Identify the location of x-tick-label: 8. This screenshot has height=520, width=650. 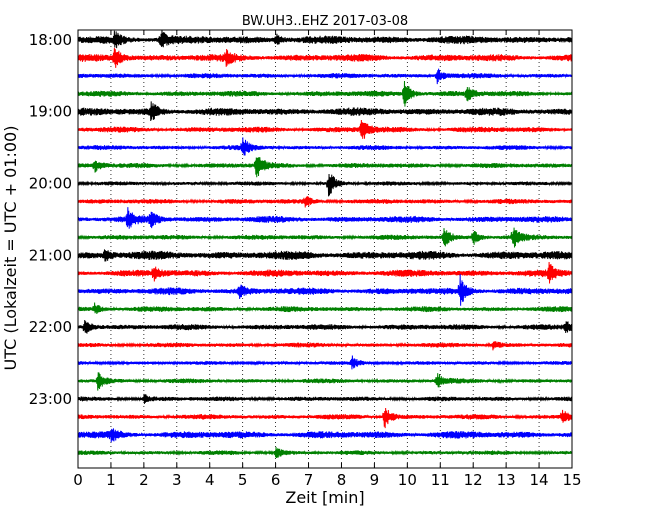
(342, 480).